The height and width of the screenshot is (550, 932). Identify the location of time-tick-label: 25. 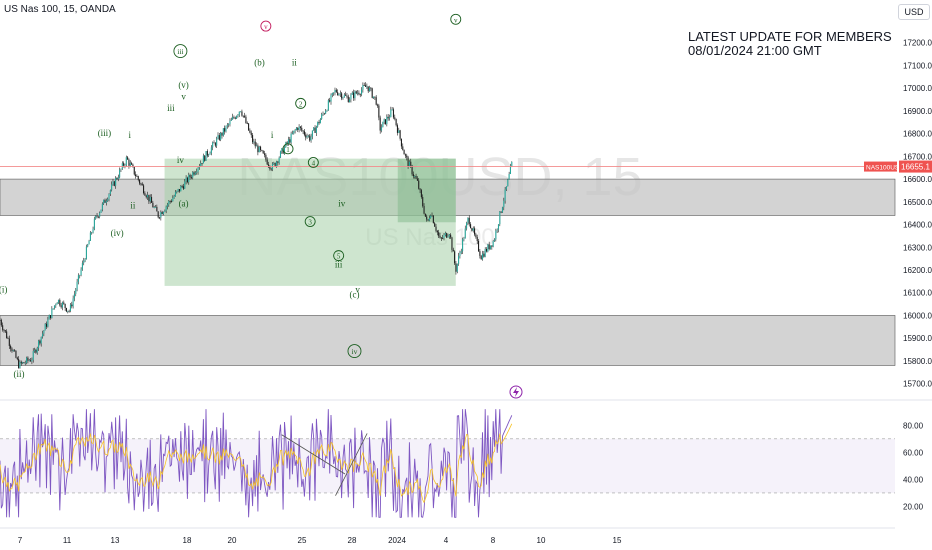
(302, 540).